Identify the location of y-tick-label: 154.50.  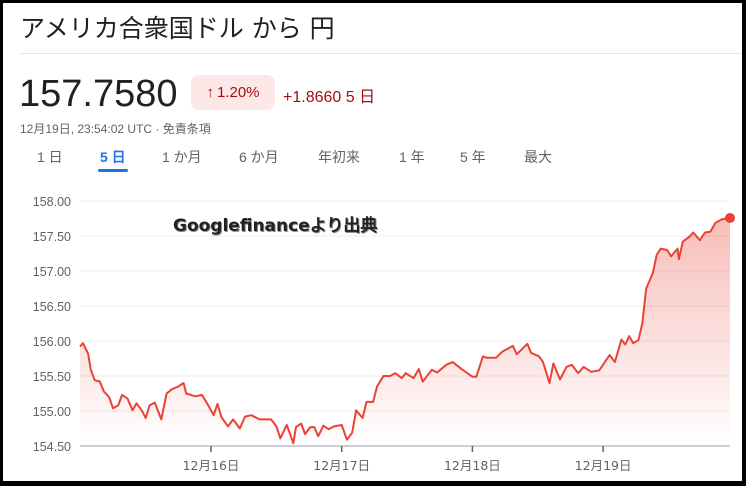
(52, 447).